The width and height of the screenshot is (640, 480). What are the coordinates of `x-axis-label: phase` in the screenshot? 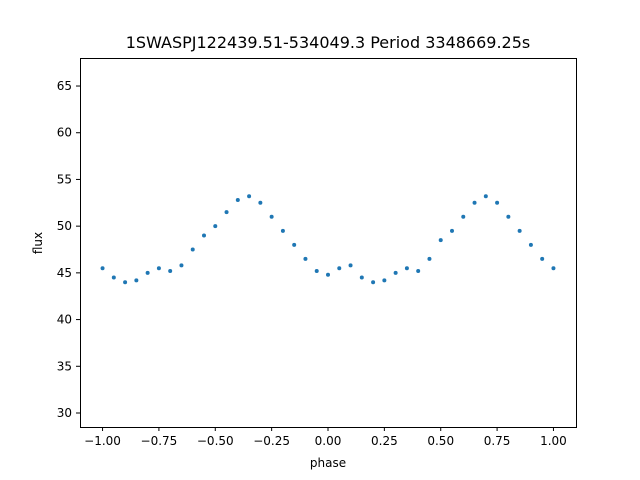 It's located at (328, 463).